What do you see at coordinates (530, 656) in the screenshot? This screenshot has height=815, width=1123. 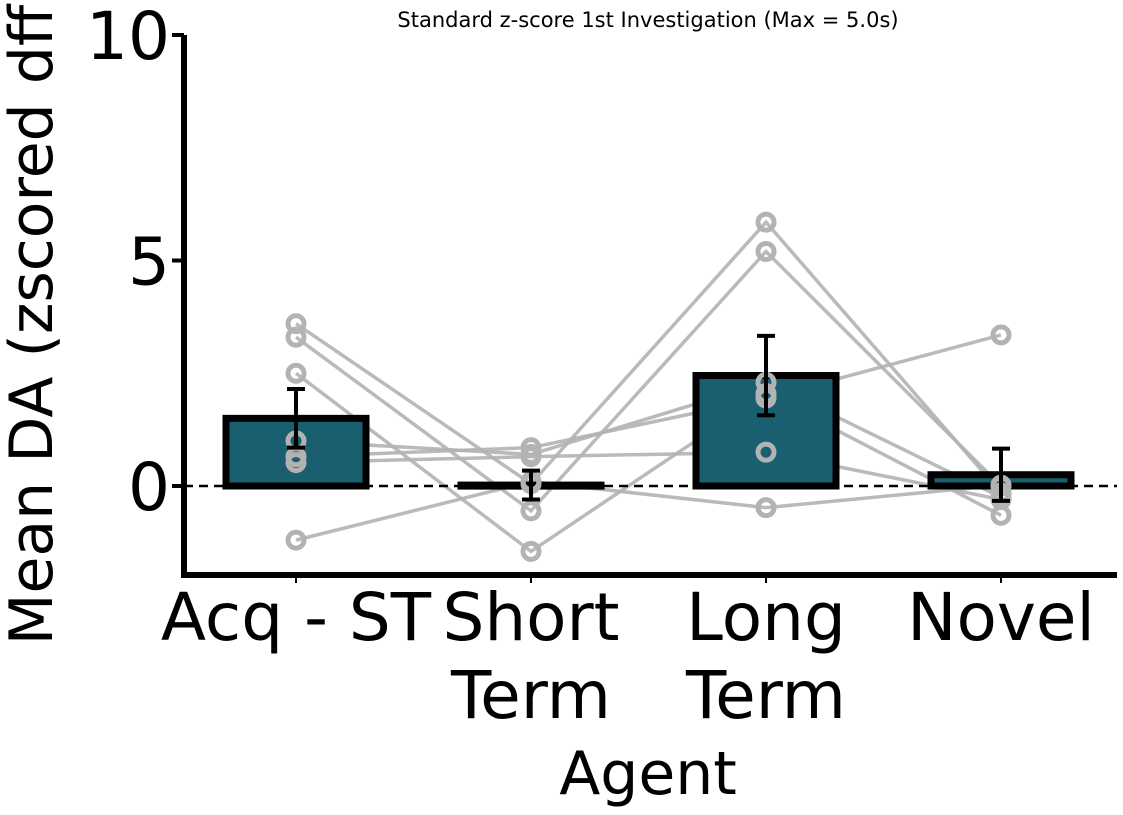 I see `x-tick-label: Short Term` at bounding box center [530, 656].